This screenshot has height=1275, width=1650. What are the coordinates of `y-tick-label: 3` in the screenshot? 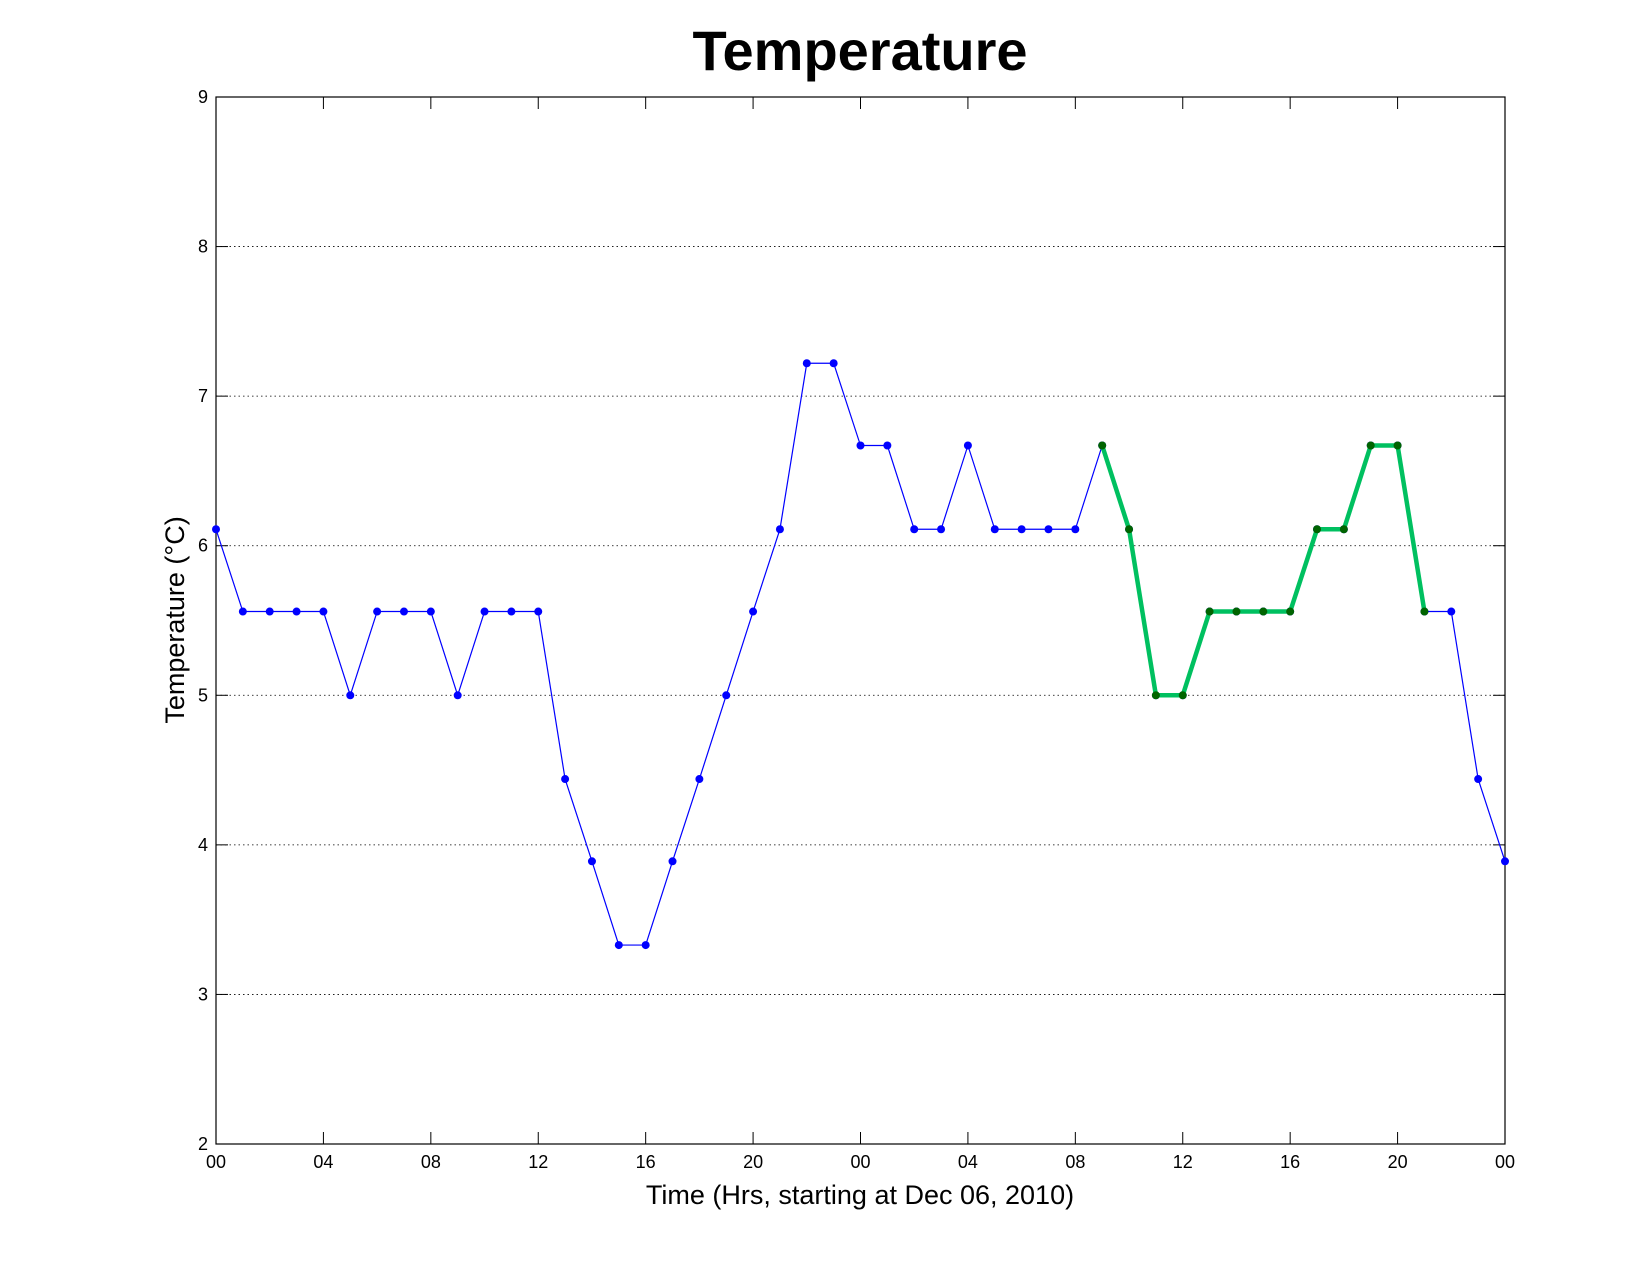 It's located at (203, 994).